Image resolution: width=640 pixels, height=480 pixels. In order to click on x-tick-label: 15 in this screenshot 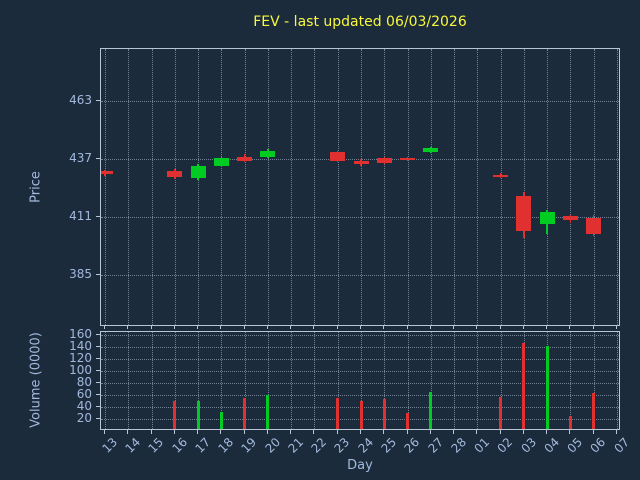, I will do `click(156, 445)`.